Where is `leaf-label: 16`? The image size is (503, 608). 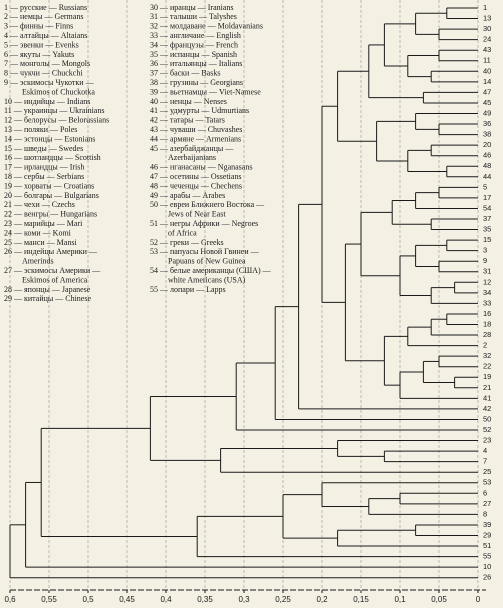 leaf-label: 16 is located at coordinates (487, 313).